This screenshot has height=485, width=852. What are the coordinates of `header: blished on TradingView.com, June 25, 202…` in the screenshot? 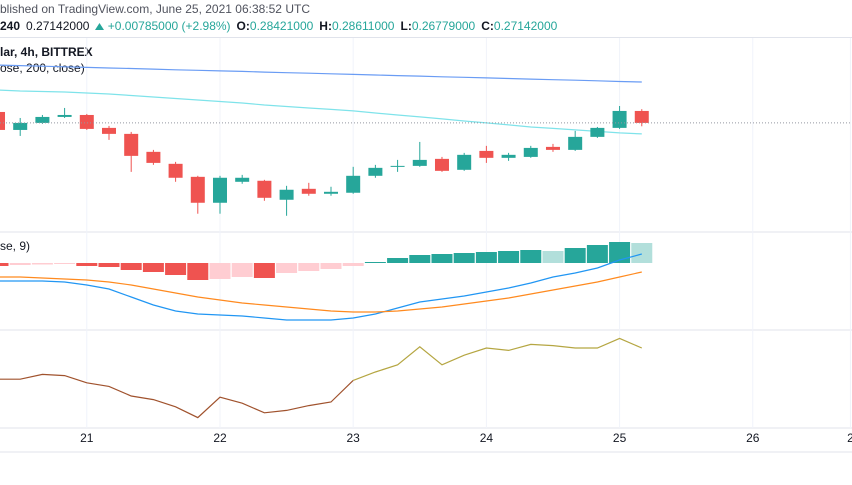 It's located at (426, 19).